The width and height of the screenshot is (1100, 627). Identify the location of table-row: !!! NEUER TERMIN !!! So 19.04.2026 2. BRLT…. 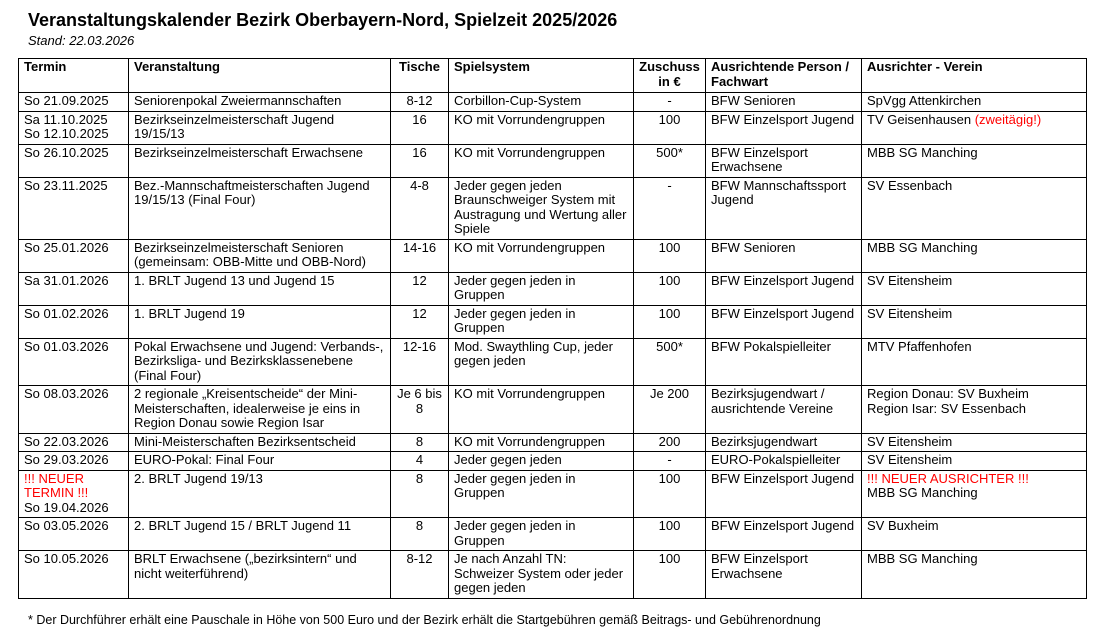
(552, 493).